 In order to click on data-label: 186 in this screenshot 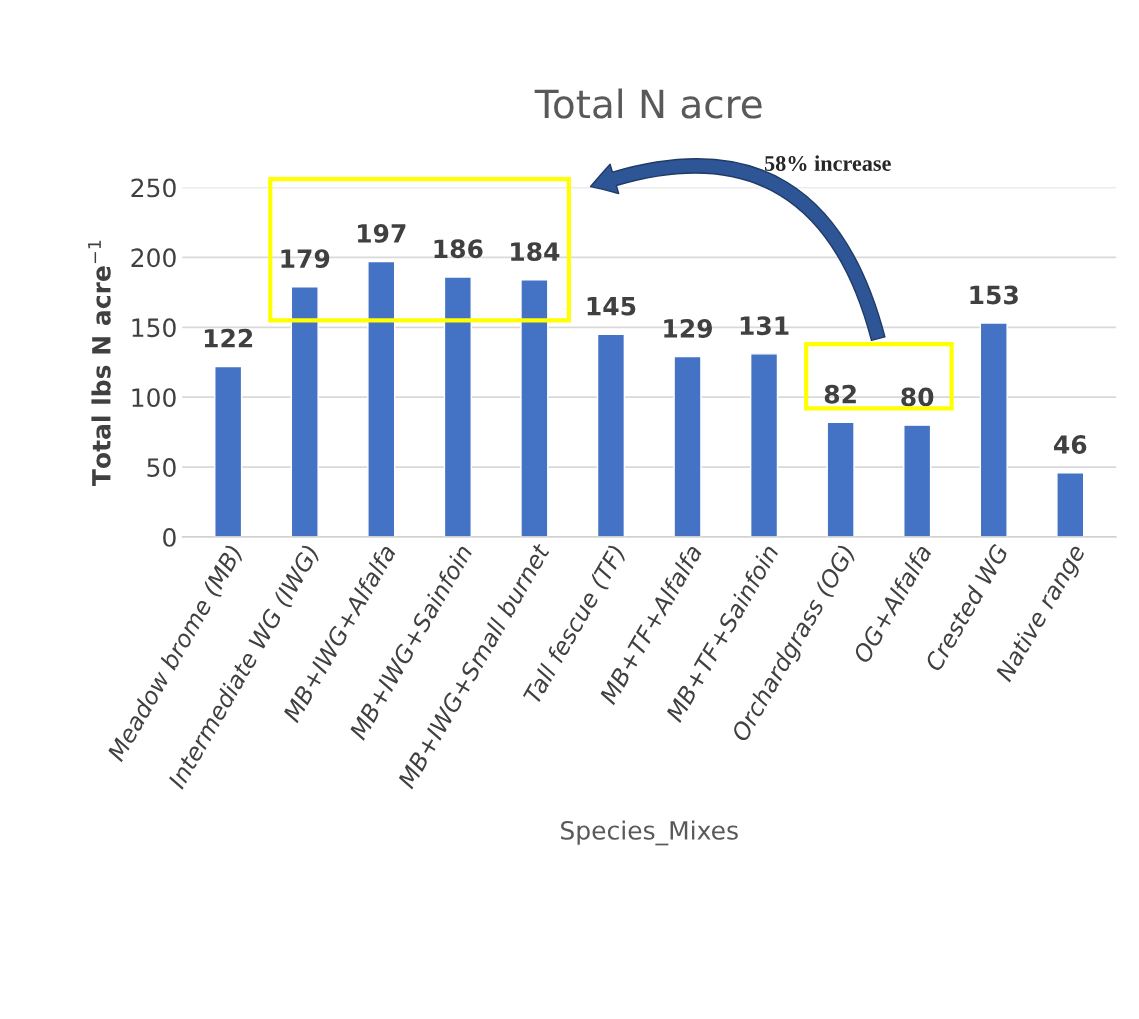, I will do `click(458, 249)`.